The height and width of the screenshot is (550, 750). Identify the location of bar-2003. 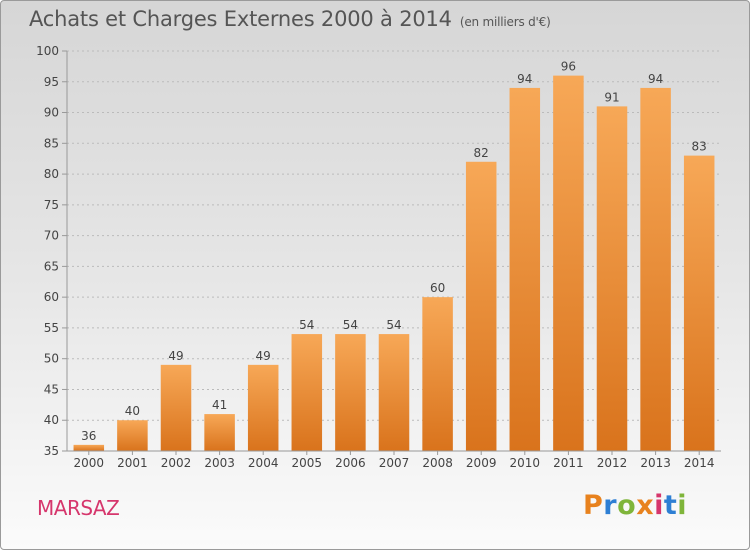
(219, 432).